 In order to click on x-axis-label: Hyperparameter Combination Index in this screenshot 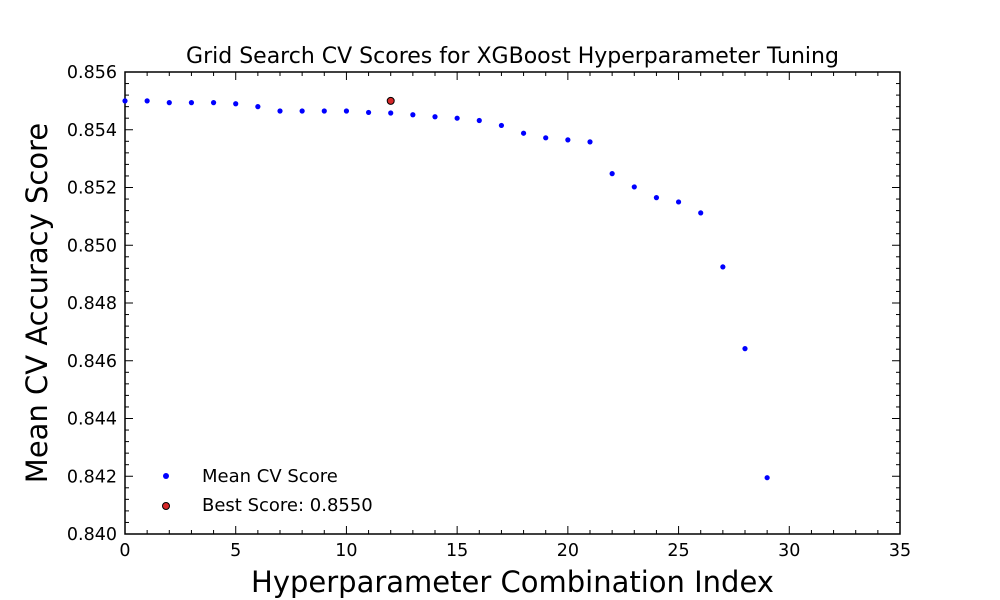, I will do `click(512, 582)`.